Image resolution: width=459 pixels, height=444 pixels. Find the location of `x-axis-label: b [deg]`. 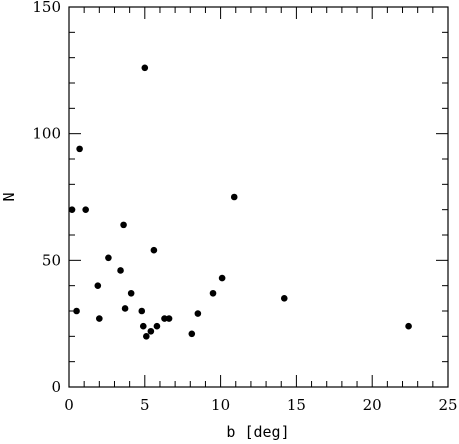

x-axis-label: b [deg] is located at coordinates (257, 432).